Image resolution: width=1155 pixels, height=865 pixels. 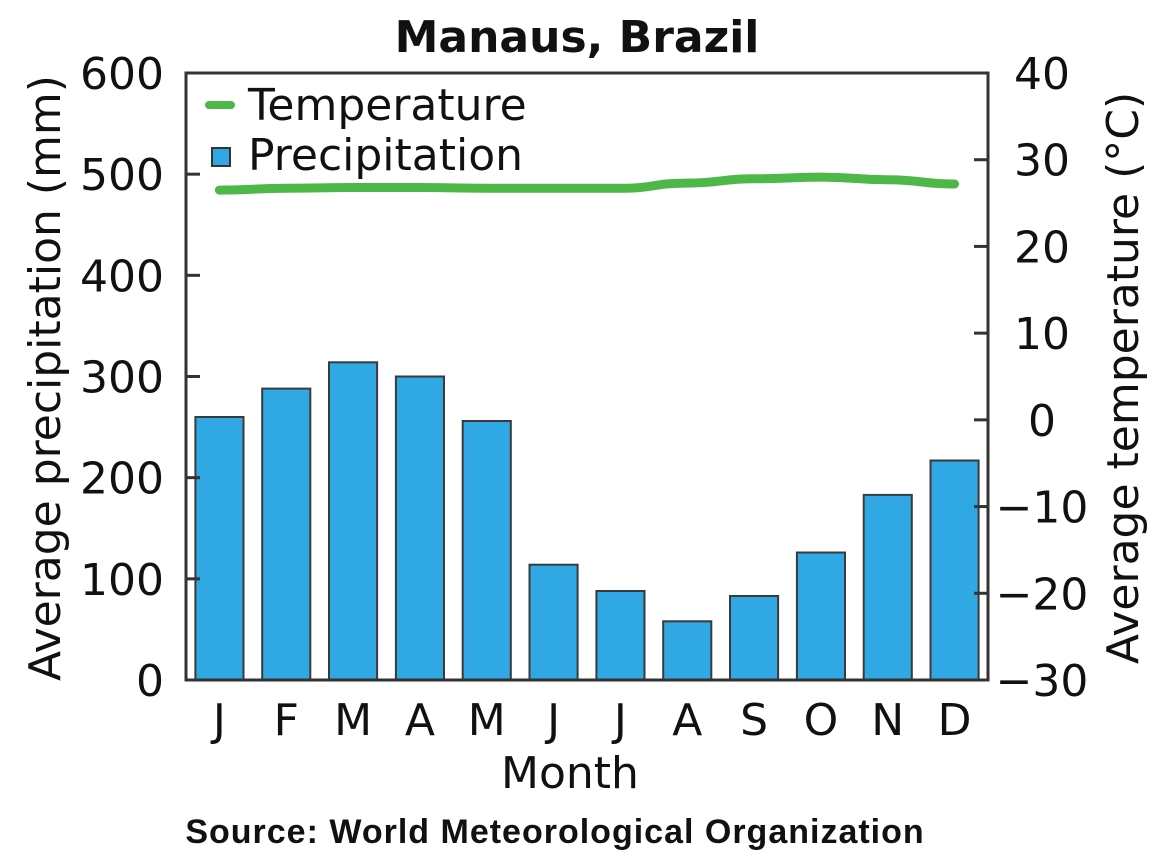 What do you see at coordinates (122, 580) in the screenshot?
I see `left-tick-label: 100` at bounding box center [122, 580].